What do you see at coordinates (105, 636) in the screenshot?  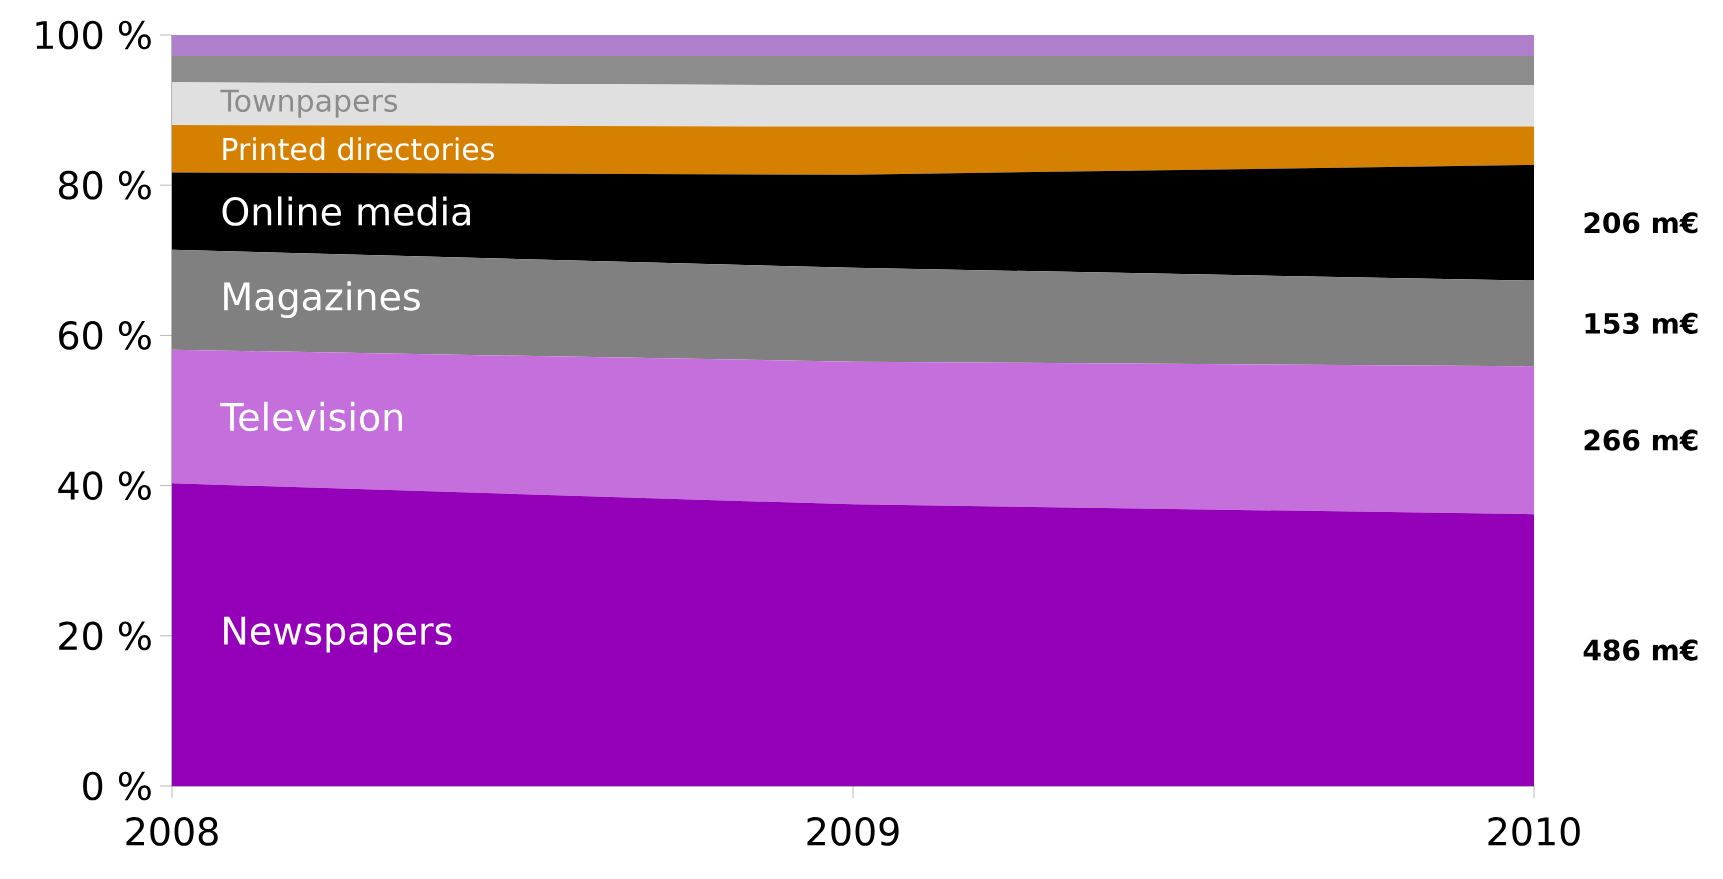 I see `y-tick-label: 20 %` at bounding box center [105, 636].